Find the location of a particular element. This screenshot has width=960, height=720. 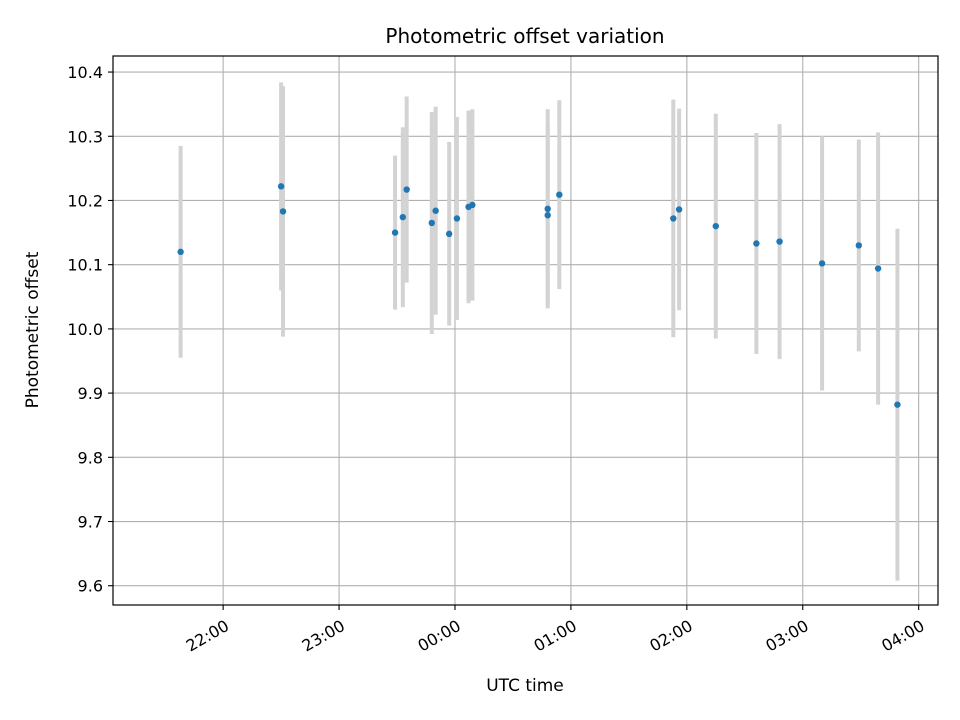

y-tick-label: 10.2 is located at coordinates (85, 200).